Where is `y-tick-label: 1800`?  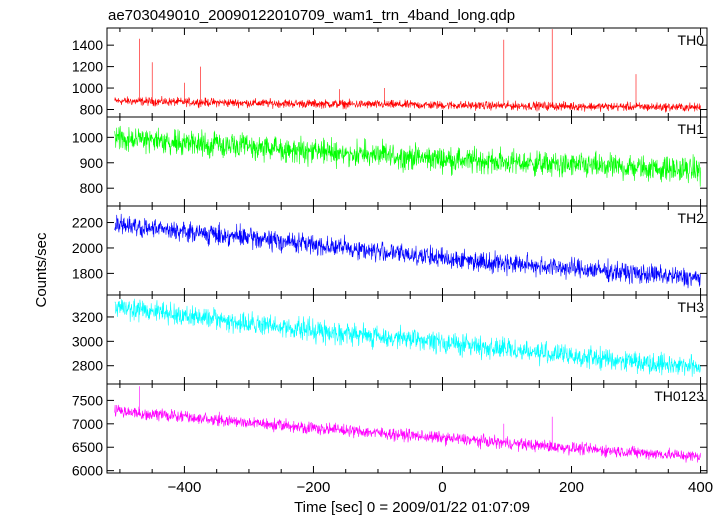
y-tick-label: 1800 is located at coordinates (87, 273).